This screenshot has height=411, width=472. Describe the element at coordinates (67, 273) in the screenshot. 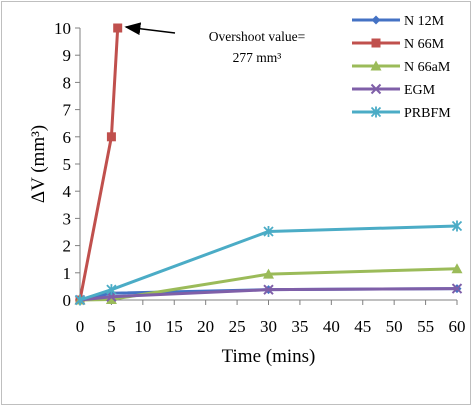

I see `y-tick-label: 1` at that location.